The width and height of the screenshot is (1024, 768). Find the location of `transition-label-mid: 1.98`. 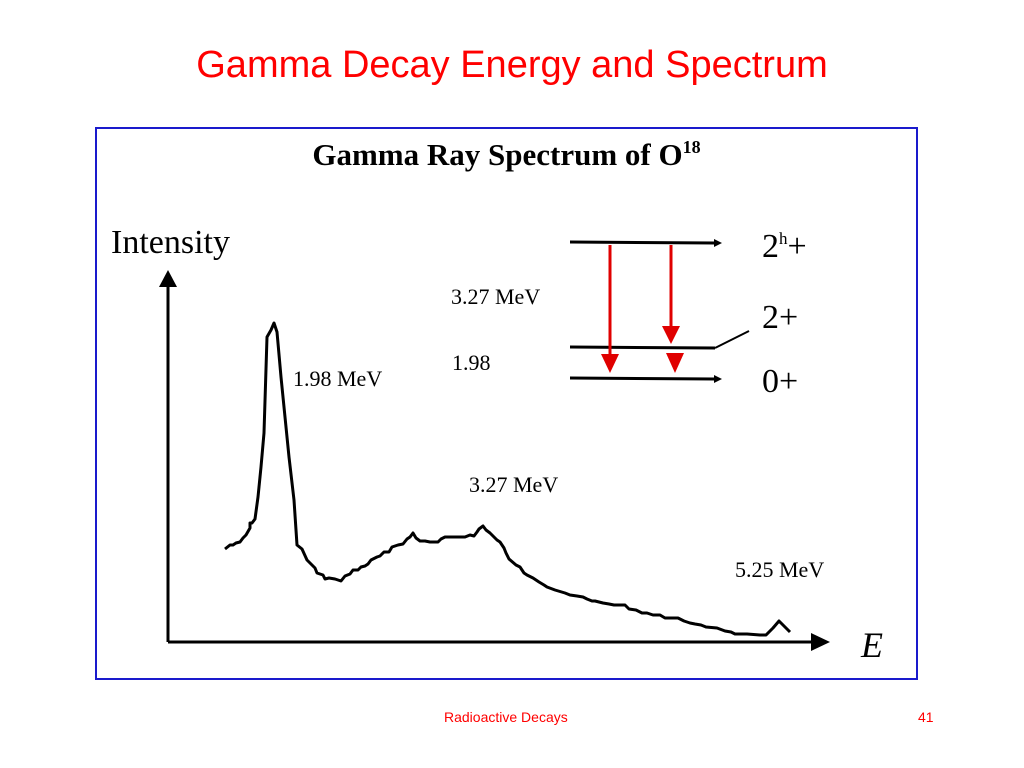

transition-label-mid: 1.98 is located at coordinates (471, 362).